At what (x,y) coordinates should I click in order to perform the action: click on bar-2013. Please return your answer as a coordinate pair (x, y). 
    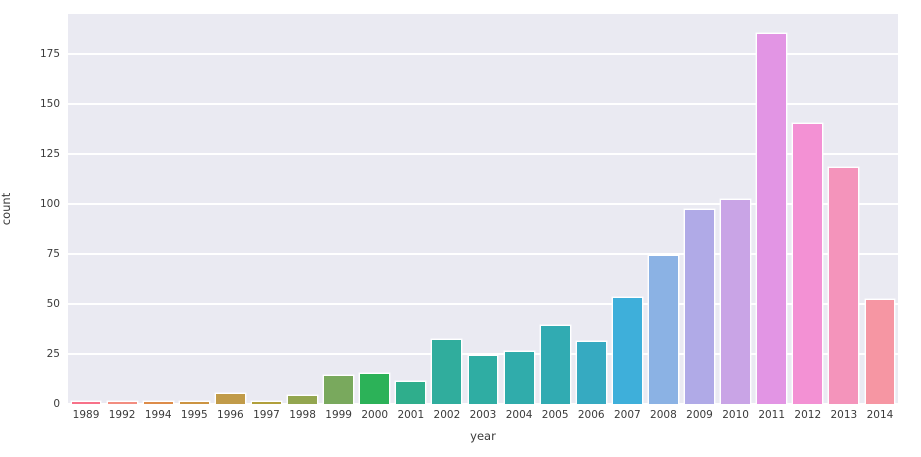
    Looking at the image, I should click on (844, 286).